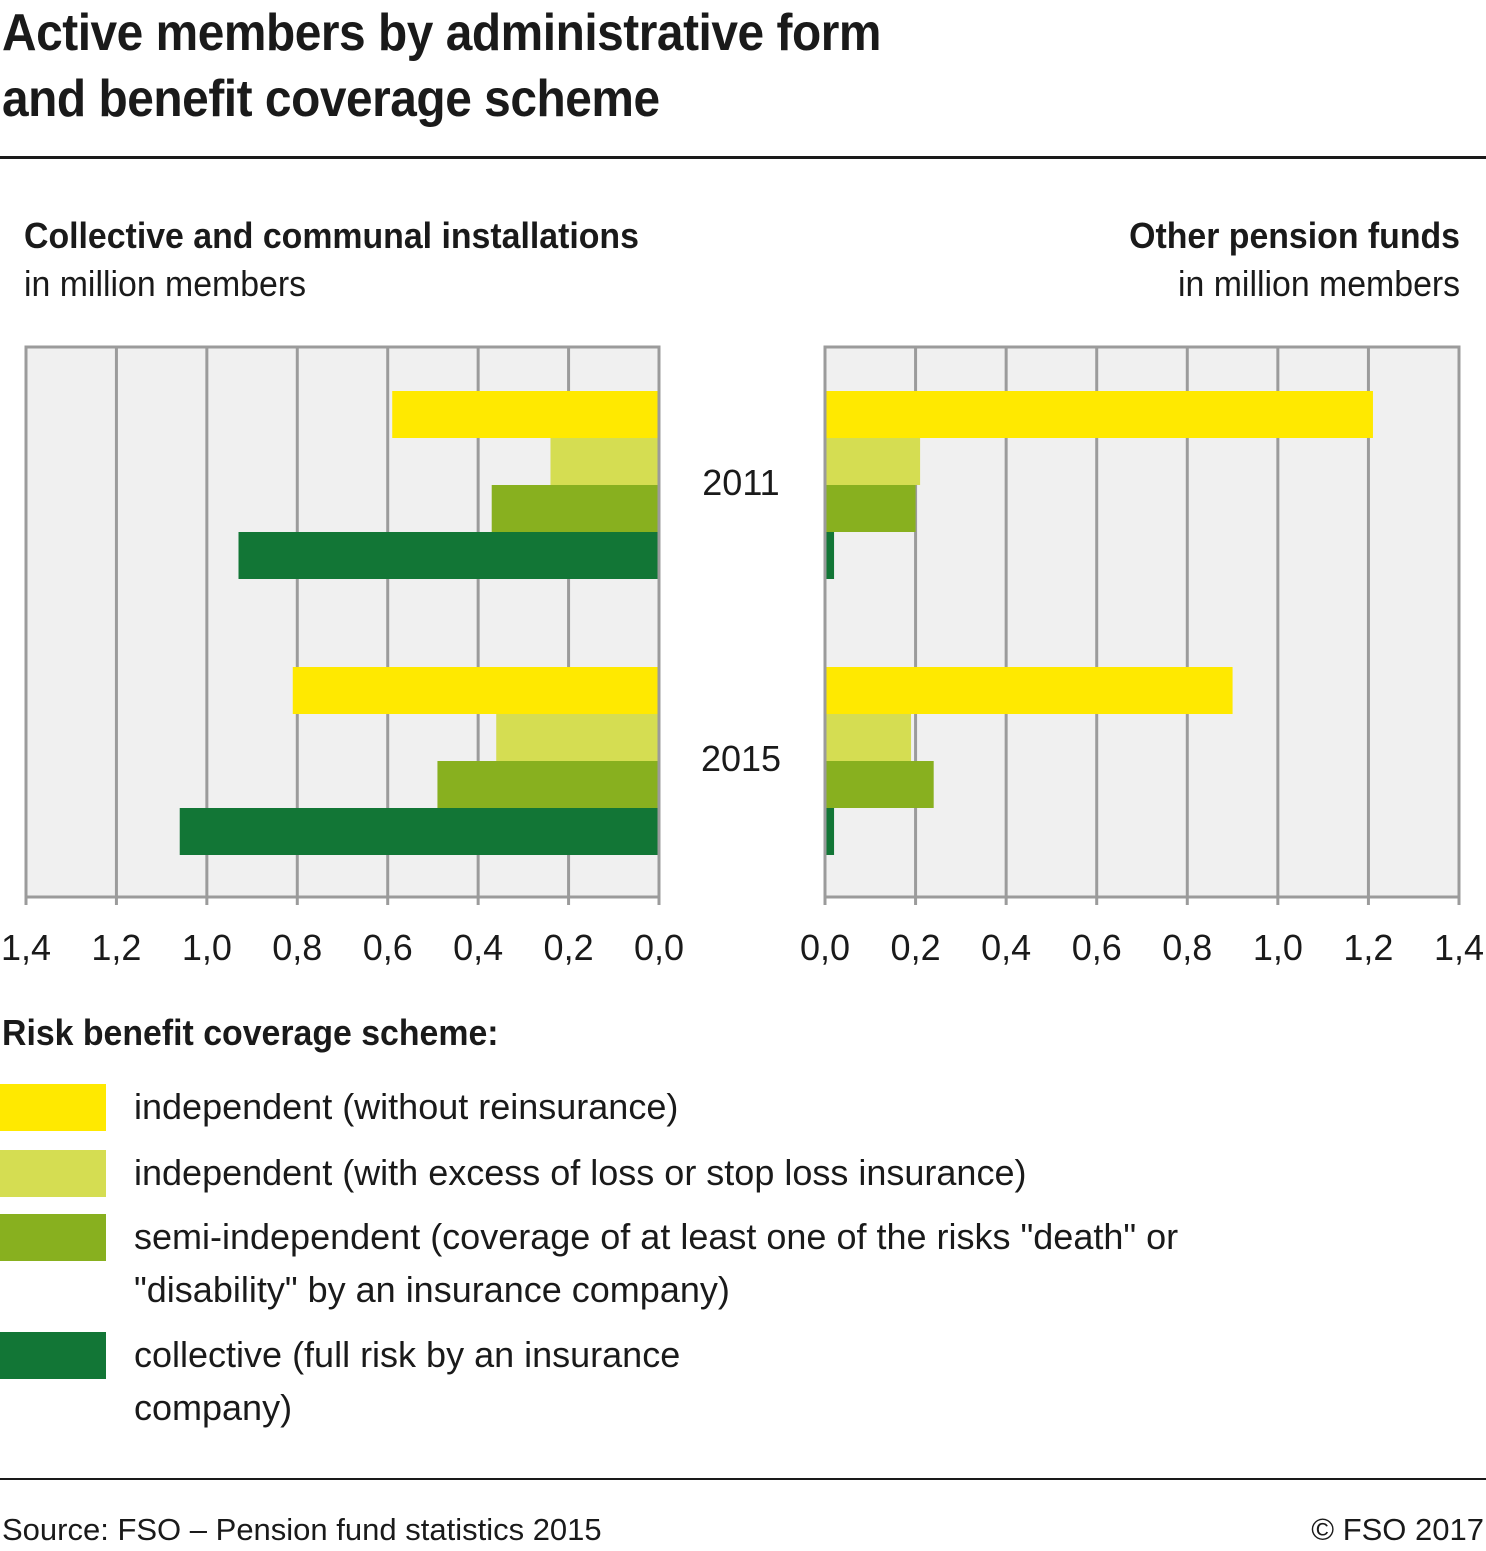  What do you see at coordinates (1318, 283) in the screenshot?
I see `right-panel-subtitle: in million members` at bounding box center [1318, 283].